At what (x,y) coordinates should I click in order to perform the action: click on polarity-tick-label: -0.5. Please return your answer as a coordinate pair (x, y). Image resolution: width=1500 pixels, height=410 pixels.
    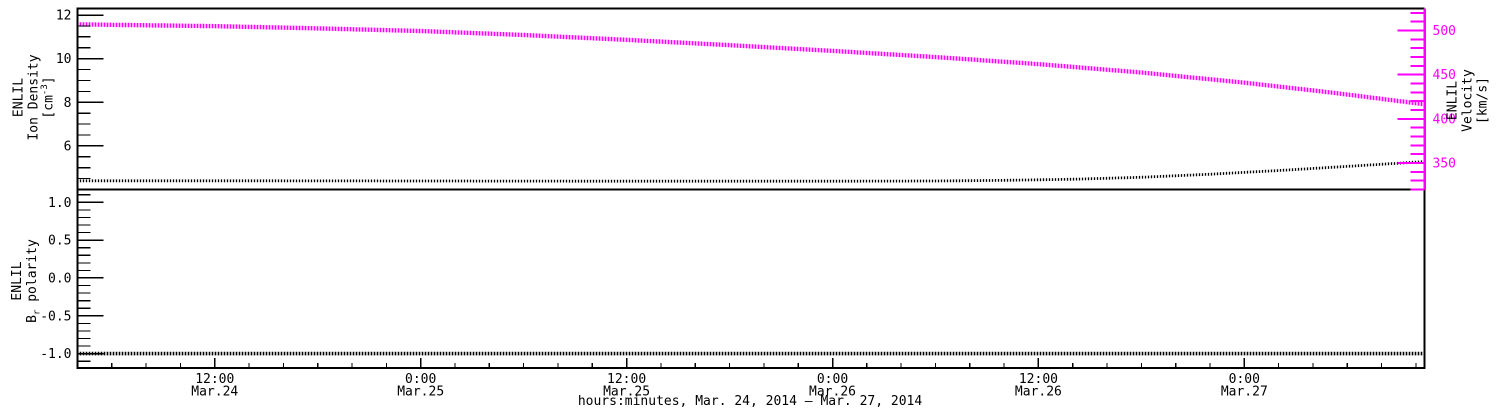
    Looking at the image, I should click on (55, 316).